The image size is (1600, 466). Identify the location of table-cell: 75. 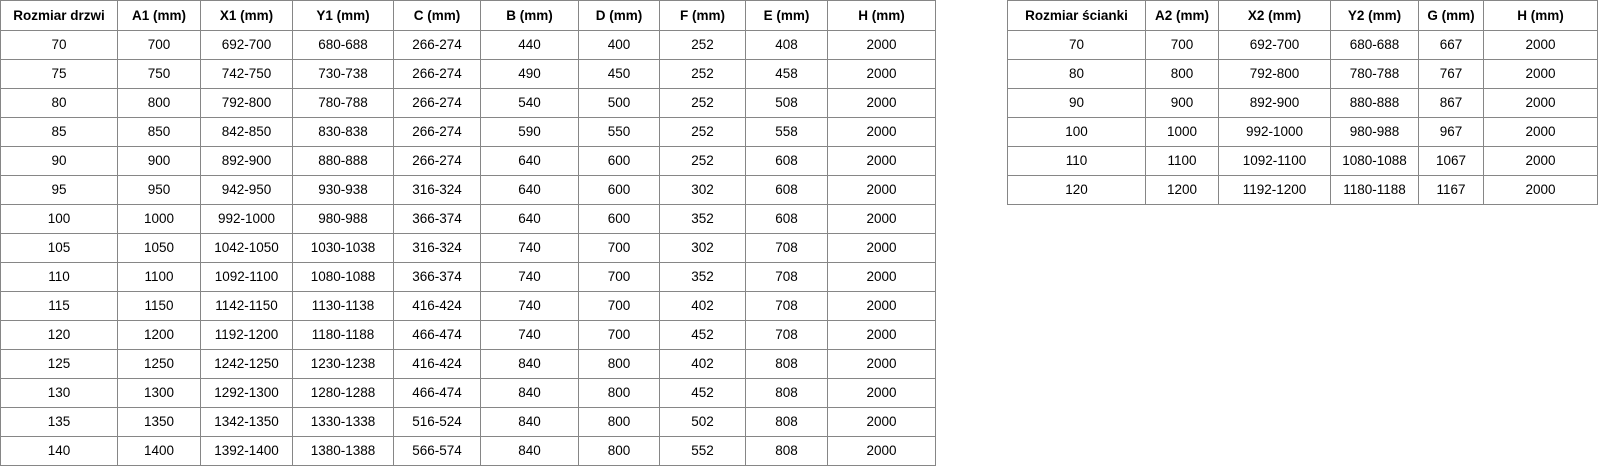
(59, 74).